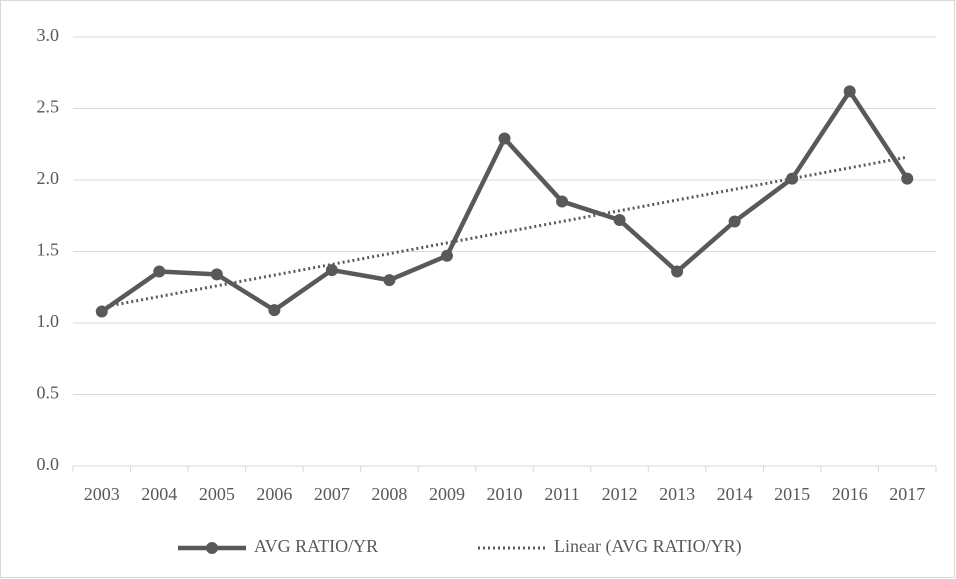 The width and height of the screenshot is (956, 579). I want to click on y-tick-label: 2.5, so click(48, 107).